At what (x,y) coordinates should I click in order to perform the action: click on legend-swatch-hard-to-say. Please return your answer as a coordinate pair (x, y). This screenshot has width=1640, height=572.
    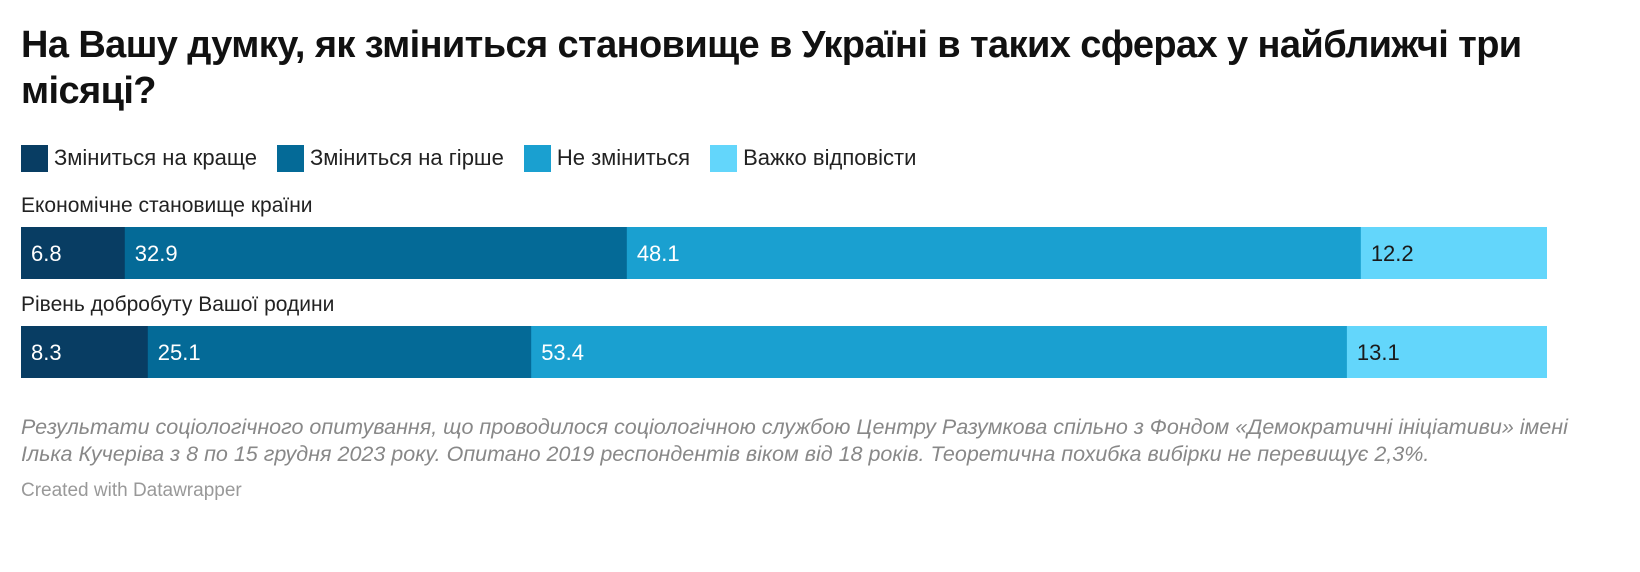
    Looking at the image, I should click on (724, 158).